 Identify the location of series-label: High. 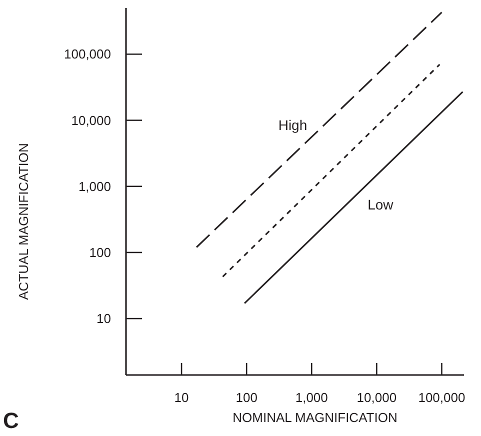
(293, 124).